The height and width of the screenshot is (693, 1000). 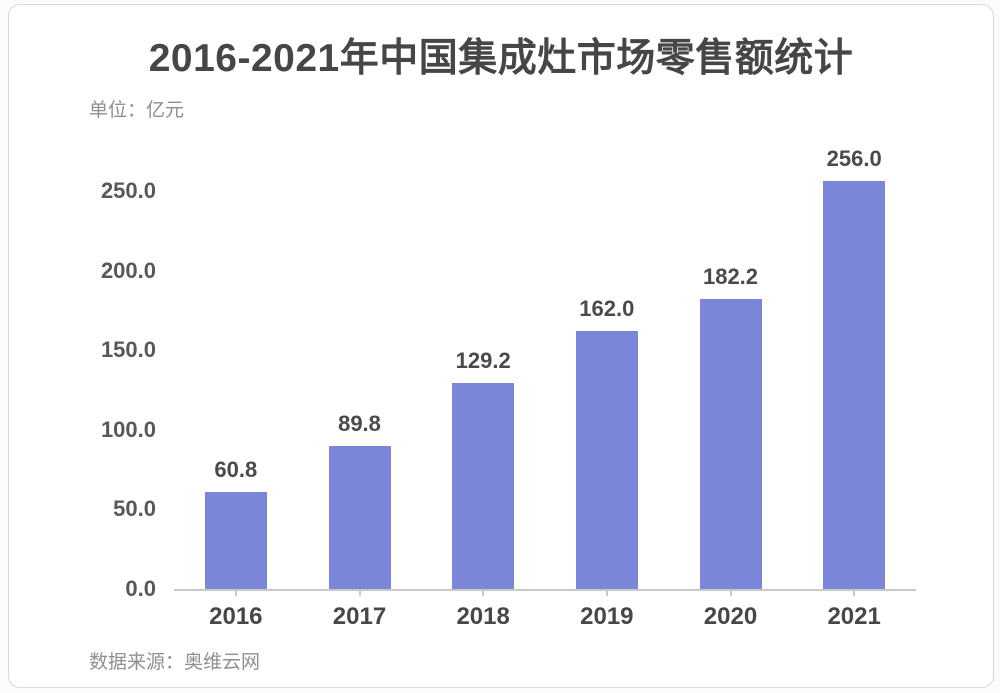 I want to click on bar-value-label: 182.2, so click(x=730, y=276).